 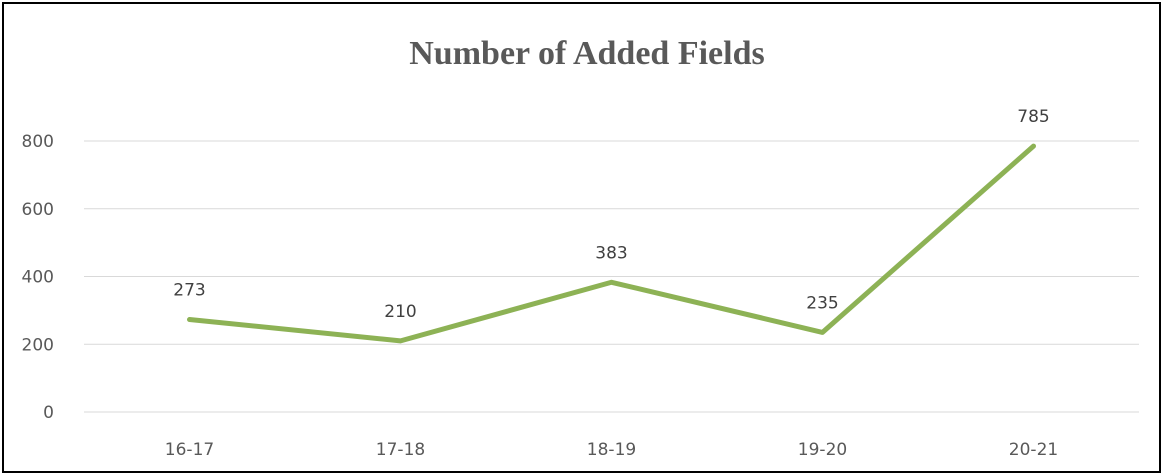 I want to click on data-label: 785, so click(x=1033, y=117).